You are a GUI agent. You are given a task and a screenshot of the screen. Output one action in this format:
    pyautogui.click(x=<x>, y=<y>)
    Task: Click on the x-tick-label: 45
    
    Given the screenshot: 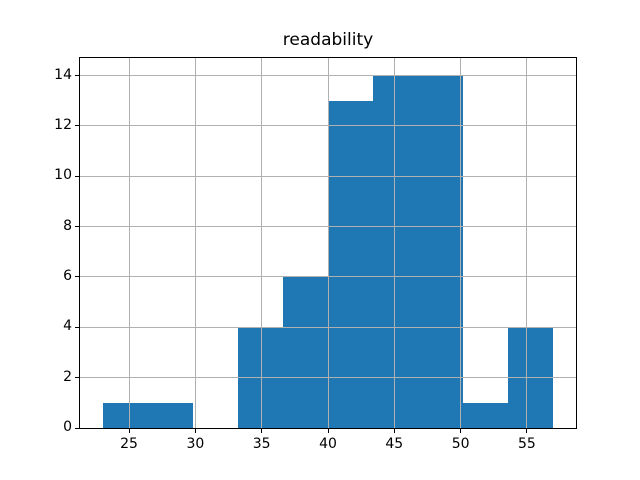 What is the action you would take?
    pyautogui.click(x=394, y=444)
    